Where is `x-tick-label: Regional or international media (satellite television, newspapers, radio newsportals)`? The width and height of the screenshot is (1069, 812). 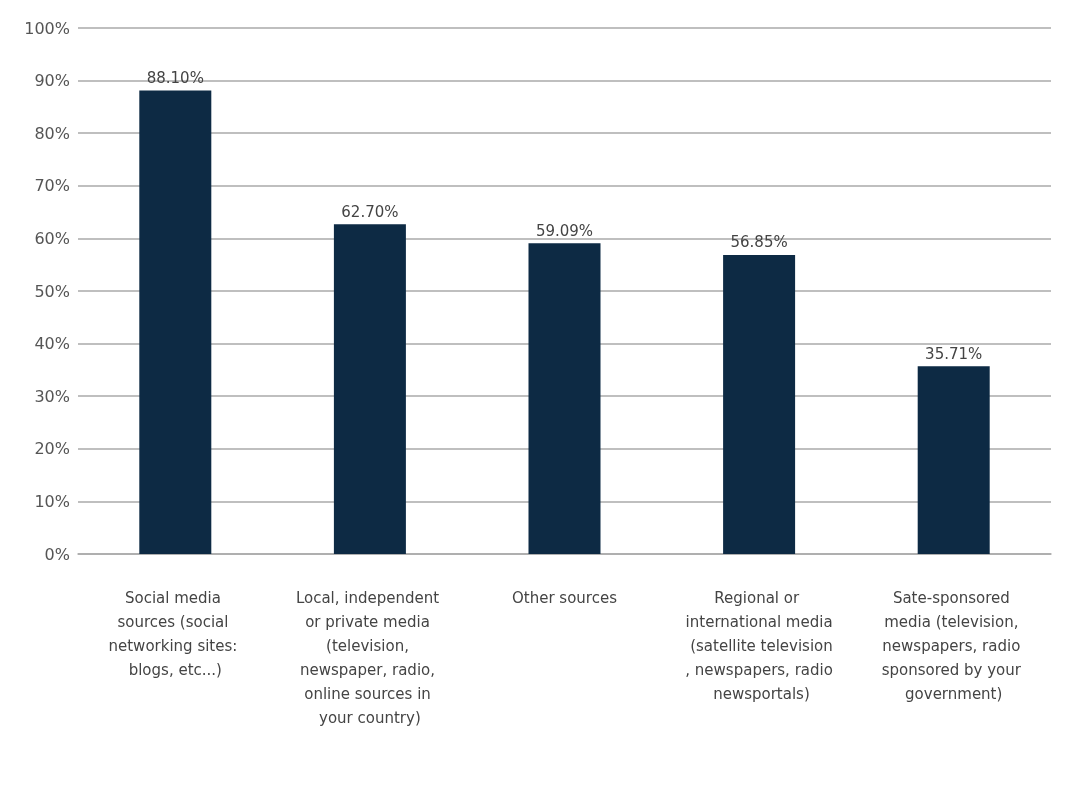 x-tick-label: Regional or international media (satellite television, newspapers, radio newsportals) is located at coordinates (759, 646).